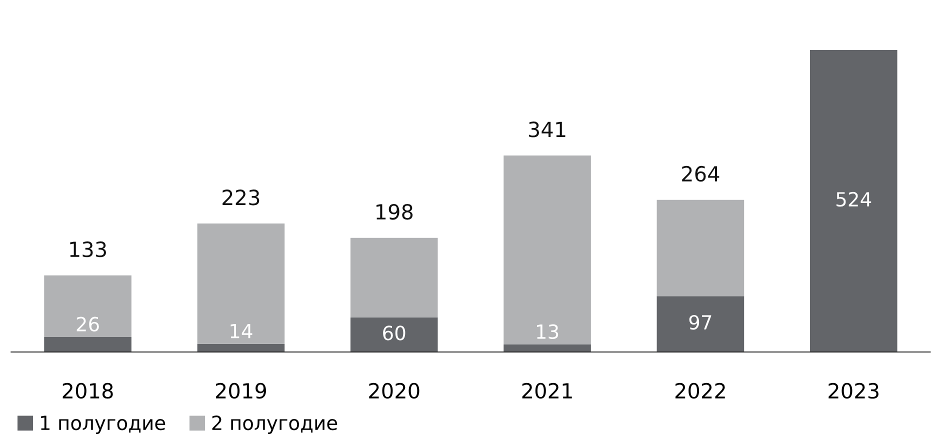 This screenshot has width=933, height=447. I want to click on total-label: 133, so click(88, 249).